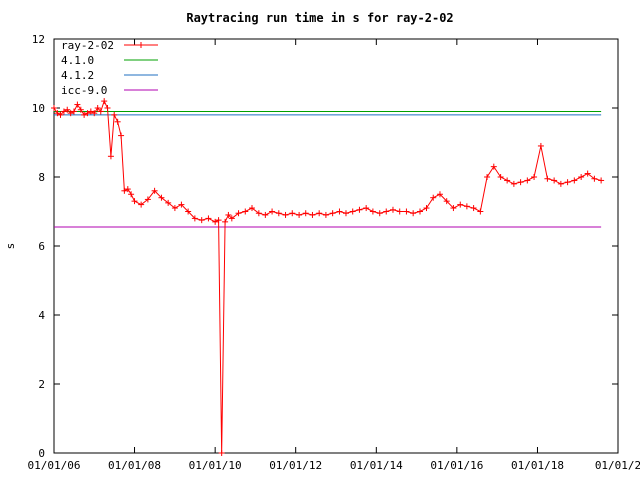 The height and width of the screenshot is (480, 640). What do you see at coordinates (295, 465) in the screenshot?
I see `x-tick-label: 01/01/12` at bounding box center [295, 465].